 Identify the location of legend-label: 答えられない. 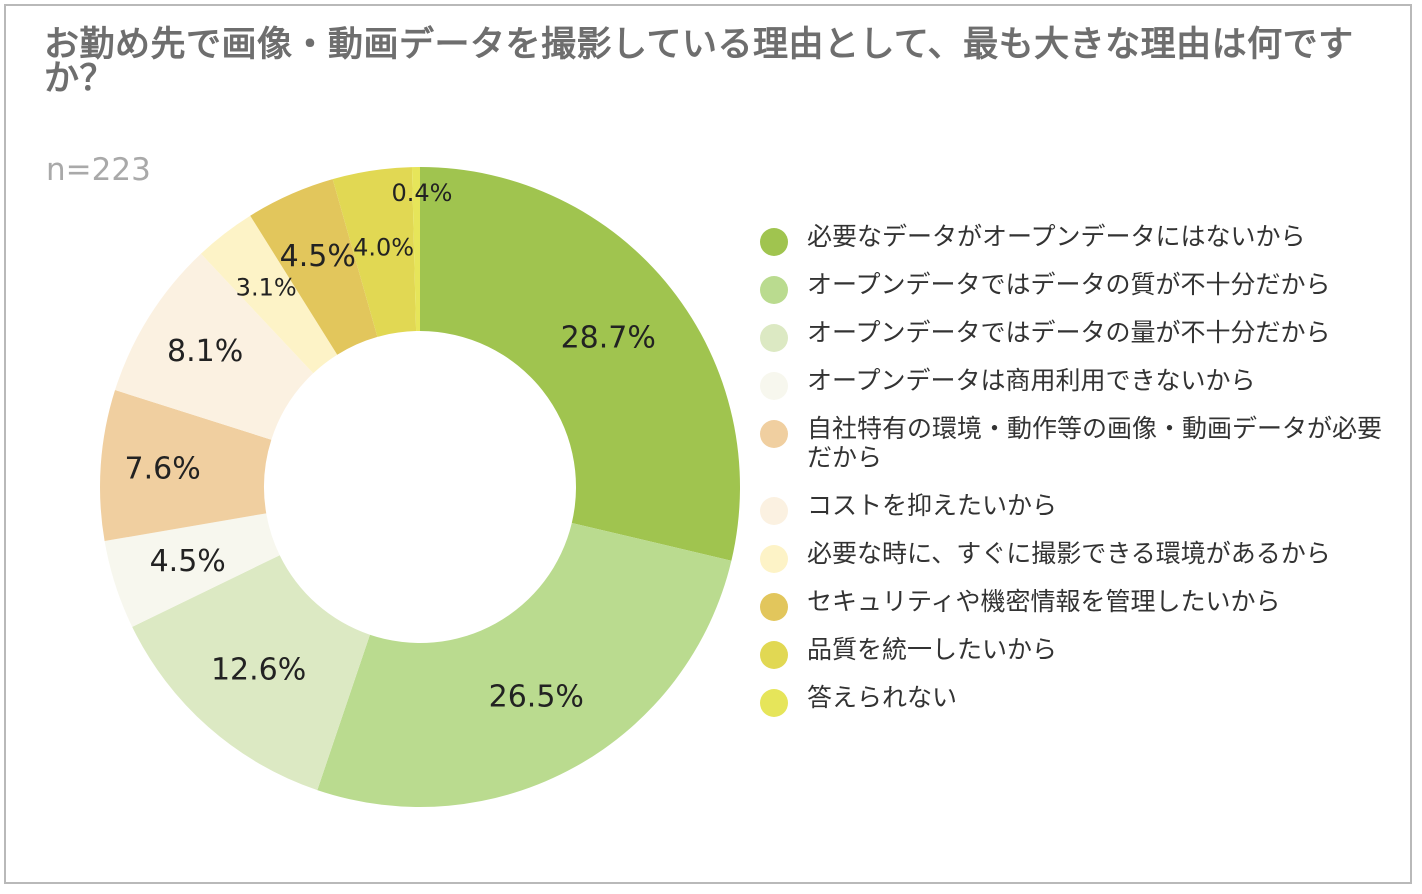
(882, 697).